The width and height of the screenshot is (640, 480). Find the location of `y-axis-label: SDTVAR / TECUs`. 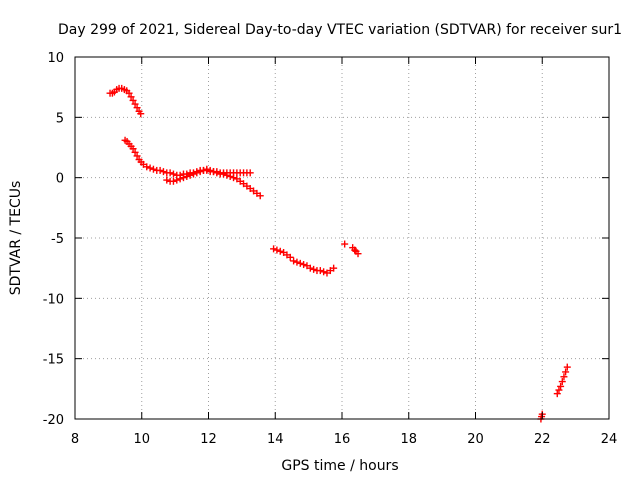

y-axis-label: SDTVAR / TECUs is located at coordinates (16, 238).